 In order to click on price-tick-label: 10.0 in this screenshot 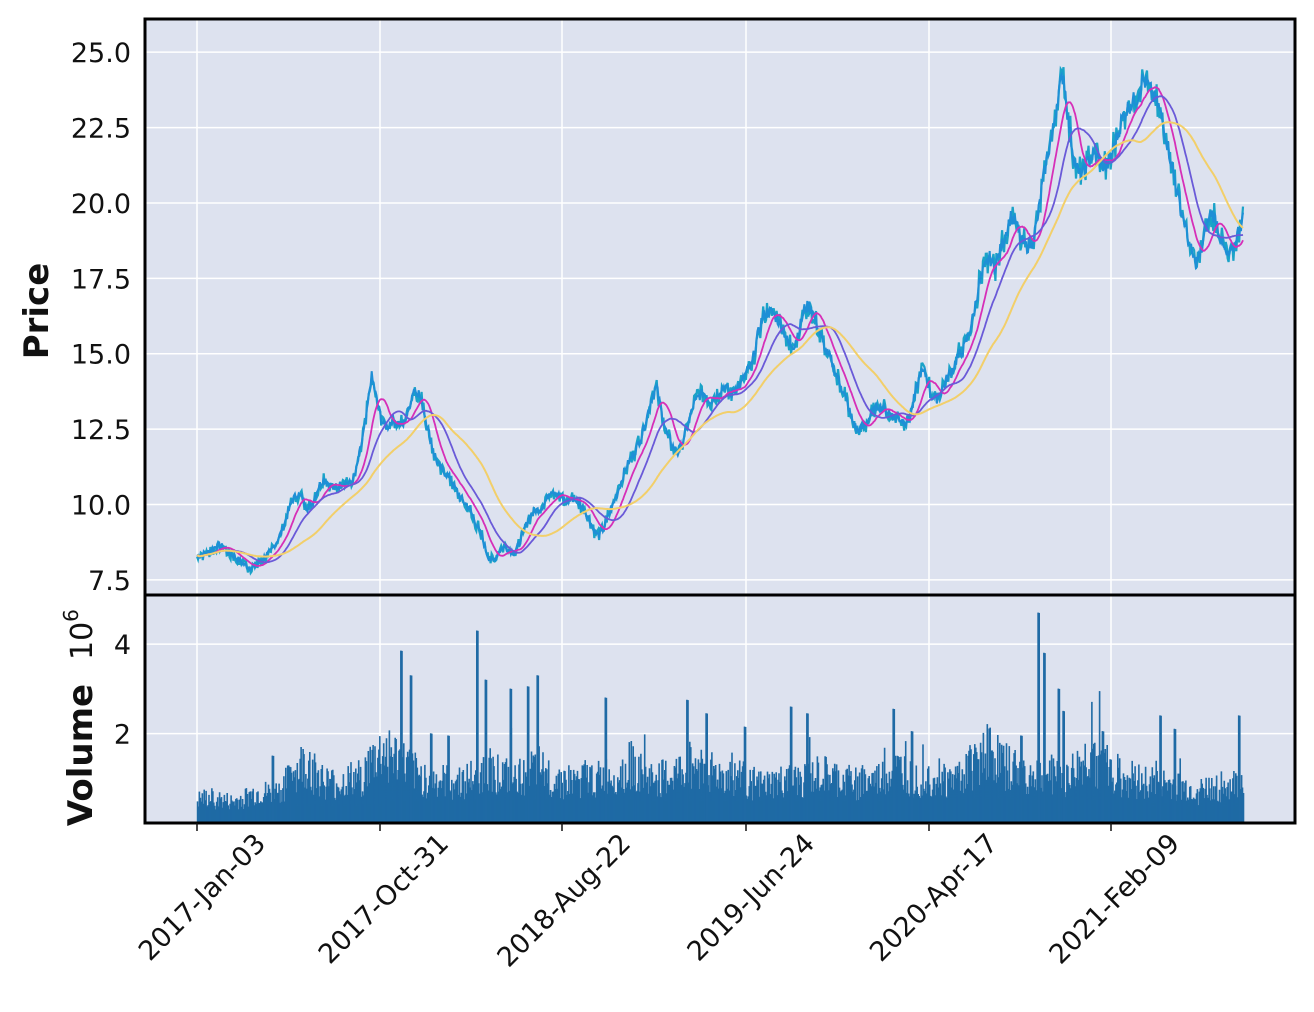, I will do `click(101, 506)`.